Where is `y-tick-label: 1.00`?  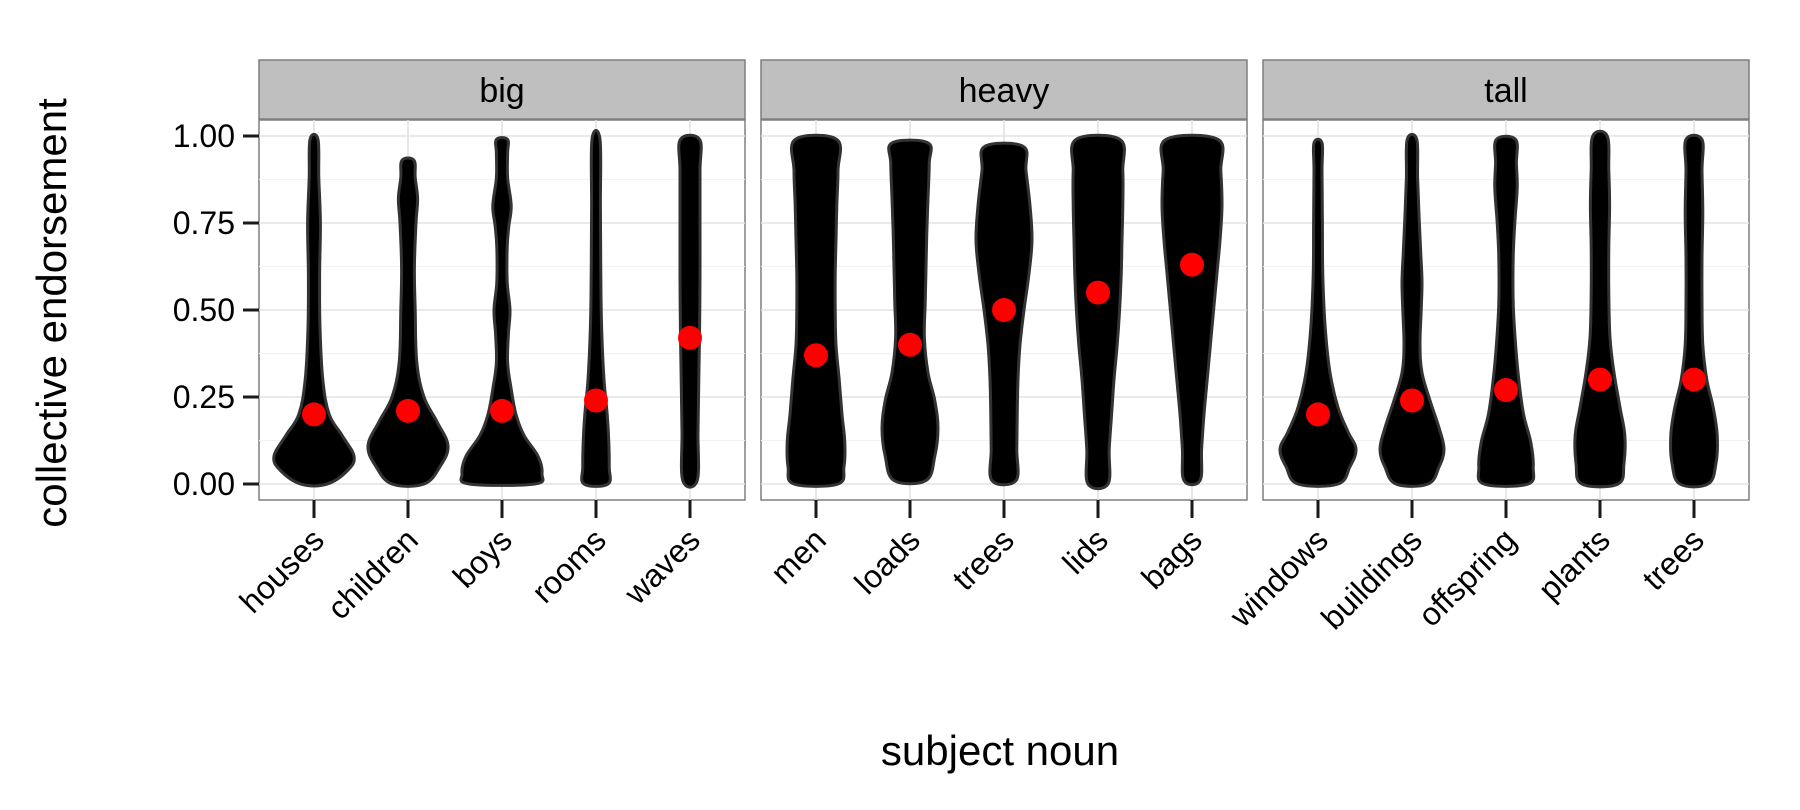
y-tick-label: 1.00 is located at coordinates (204, 136).